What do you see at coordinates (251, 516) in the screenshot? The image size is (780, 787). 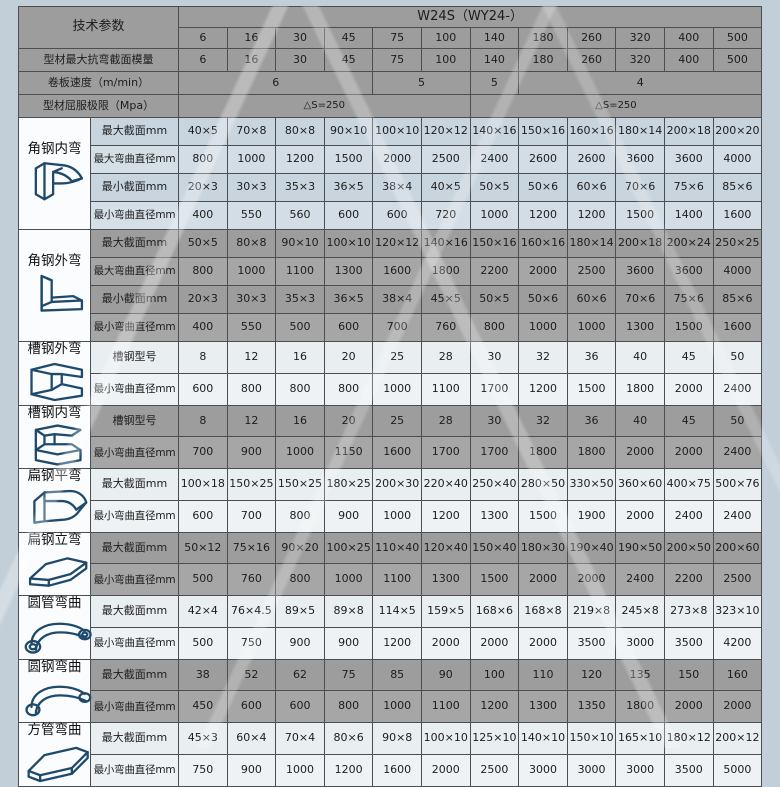 I see `data-cell: 700` at bounding box center [251, 516].